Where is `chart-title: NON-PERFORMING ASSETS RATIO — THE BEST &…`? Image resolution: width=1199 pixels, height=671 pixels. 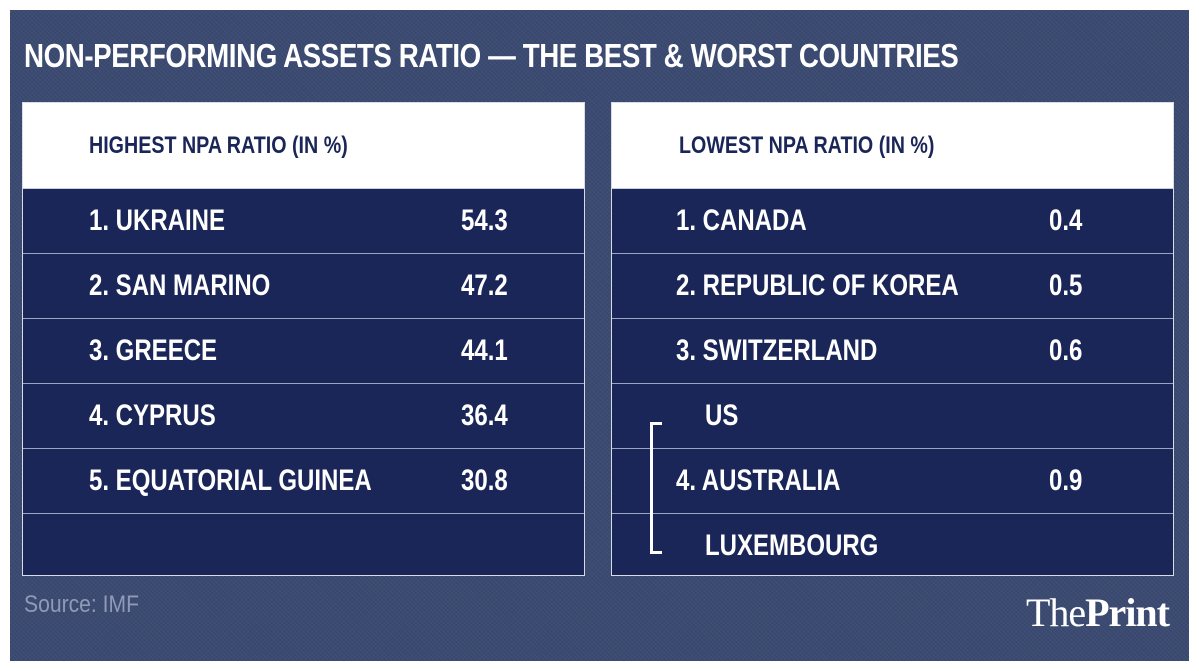 chart-title: NON-PERFORMING ASSETS RATIO — THE BEST &… is located at coordinates (491, 55).